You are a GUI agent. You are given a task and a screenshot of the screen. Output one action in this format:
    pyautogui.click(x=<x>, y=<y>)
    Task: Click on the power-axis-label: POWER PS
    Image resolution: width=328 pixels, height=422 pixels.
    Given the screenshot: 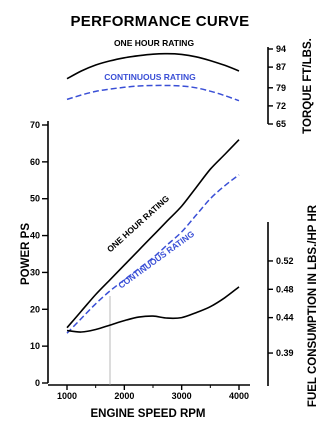 What is the action you would take?
    pyautogui.click(x=26, y=254)
    